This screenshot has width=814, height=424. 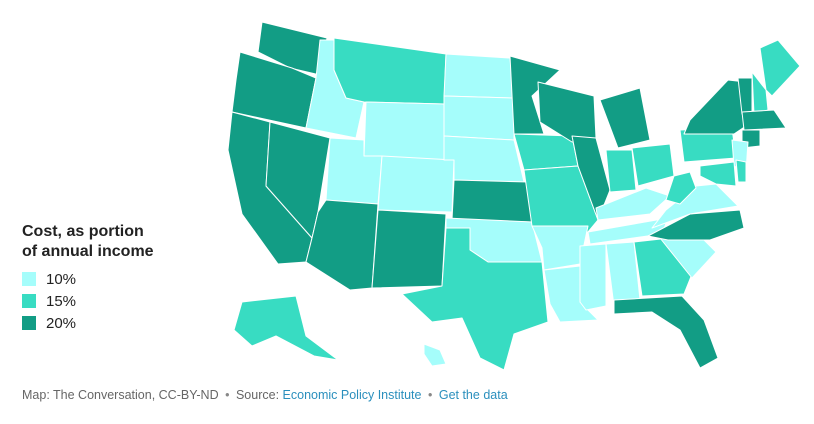 I want to click on legend-item-20: 20%, so click(x=92, y=323).